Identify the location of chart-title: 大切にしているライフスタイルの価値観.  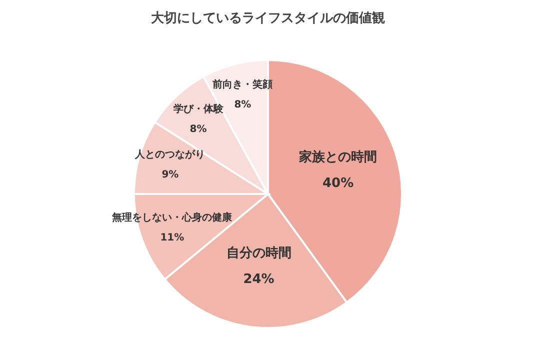
(268, 18).